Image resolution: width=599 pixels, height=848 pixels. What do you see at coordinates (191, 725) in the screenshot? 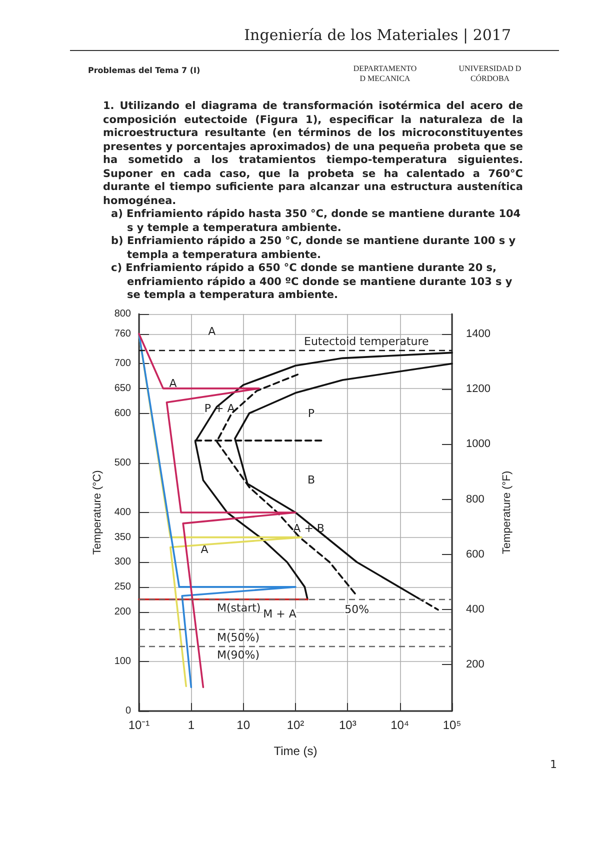
I see `x-tick-label: 1` at bounding box center [191, 725].